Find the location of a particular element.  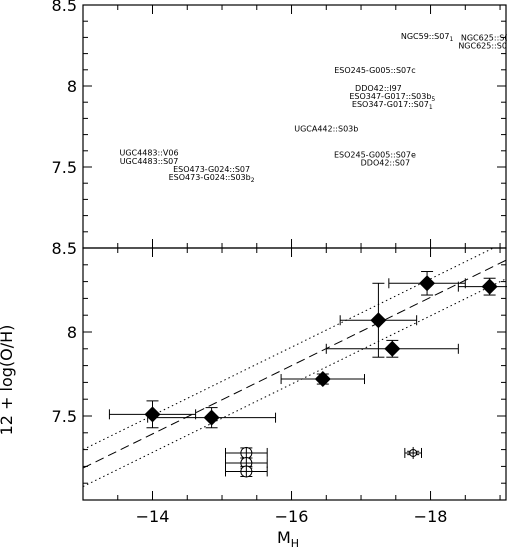

top-ytick-label: 8.5 is located at coordinates (64, 7).